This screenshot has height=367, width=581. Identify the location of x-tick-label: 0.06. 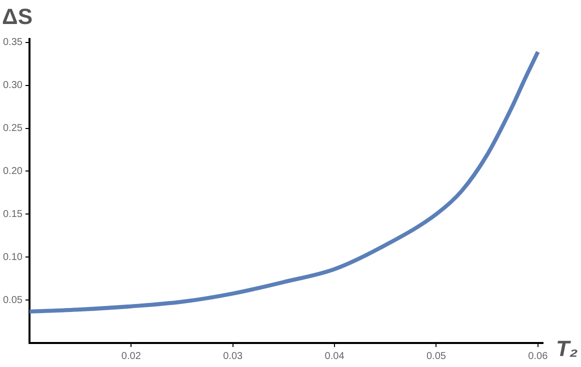
(538, 356).